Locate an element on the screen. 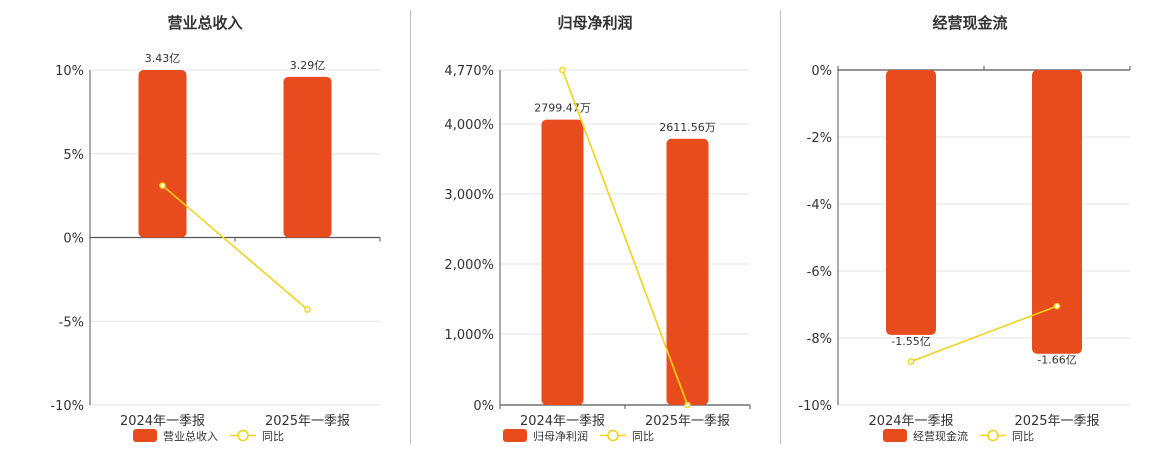 This screenshot has width=1160, height=450. y-tick-label: -4% is located at coordinates (819, 205).